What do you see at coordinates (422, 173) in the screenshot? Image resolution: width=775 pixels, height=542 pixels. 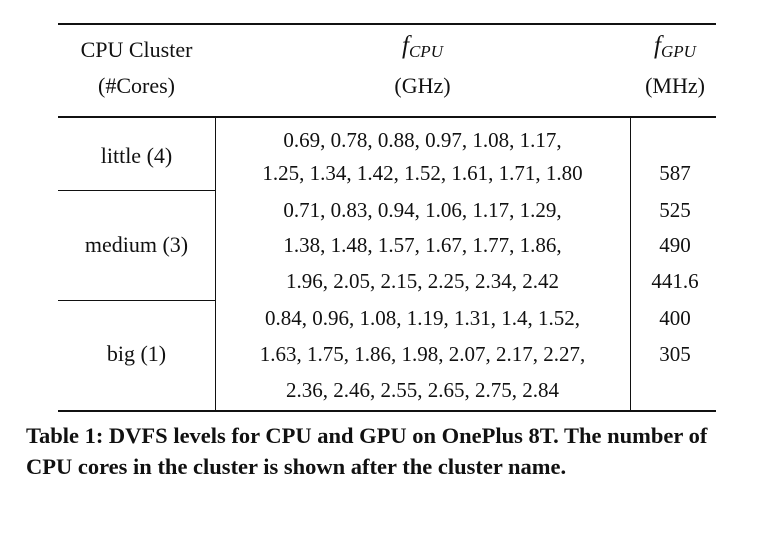 I see `freq-line-little-2: 1.25, 1.34, 1.42, 1.52, 1.61, 1.71, 1.80` at bounding box center [422, 173].